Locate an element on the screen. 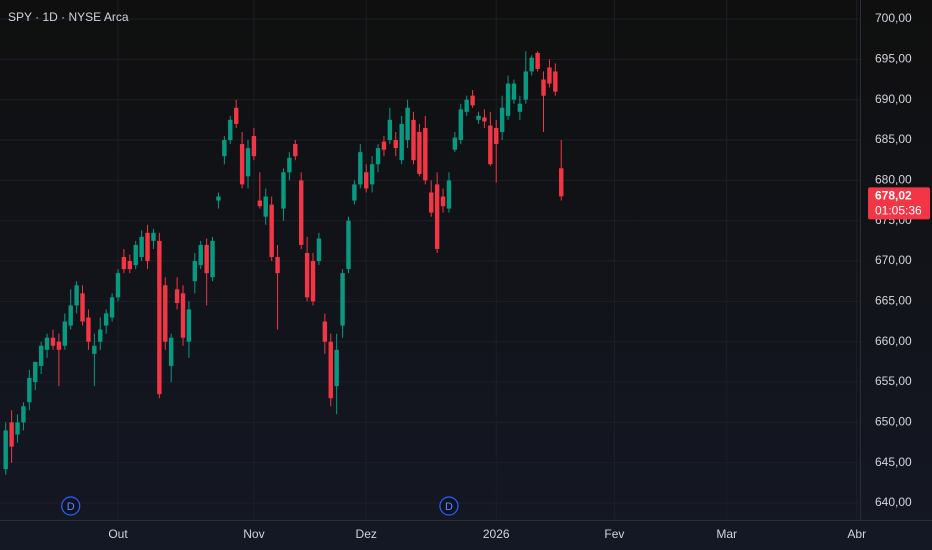 The height and width of the screenshot is (550, 932). countdown-label: 01:05:36 is located at coordinates (898, 211).